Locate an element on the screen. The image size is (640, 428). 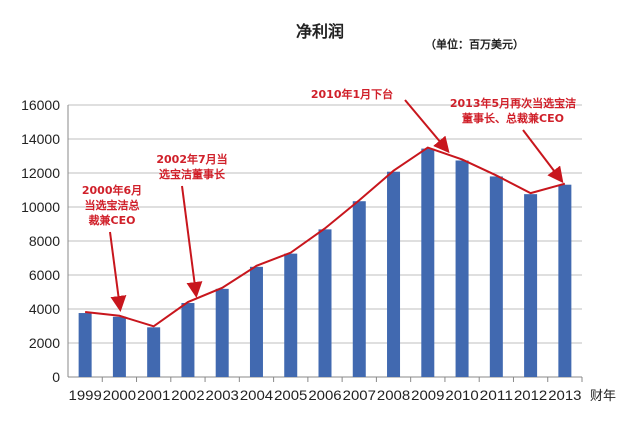
bar-2011 is located at coordinates (496, 276).